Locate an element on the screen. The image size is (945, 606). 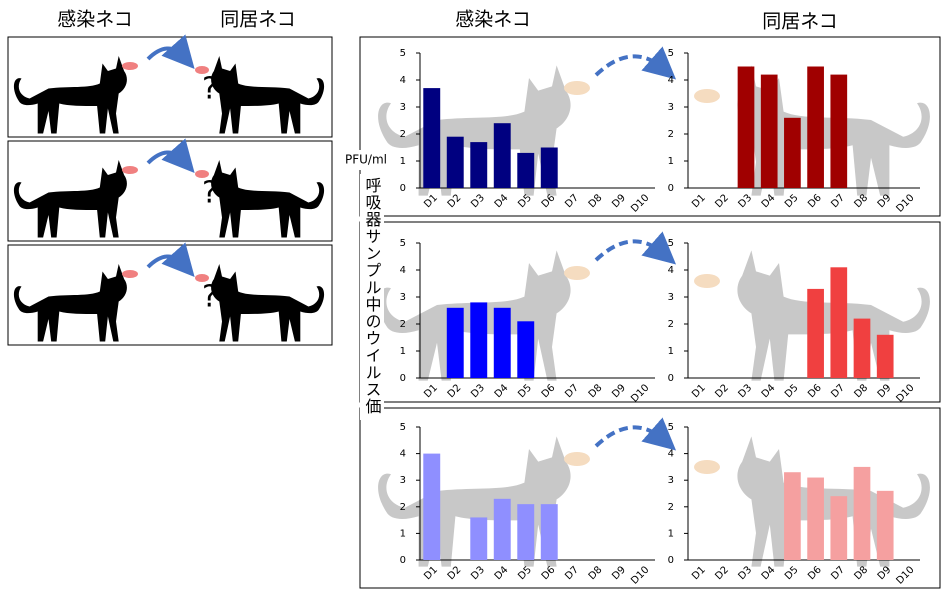
header-cohoused: 同居ネコ is located at coordinates (800, 22).